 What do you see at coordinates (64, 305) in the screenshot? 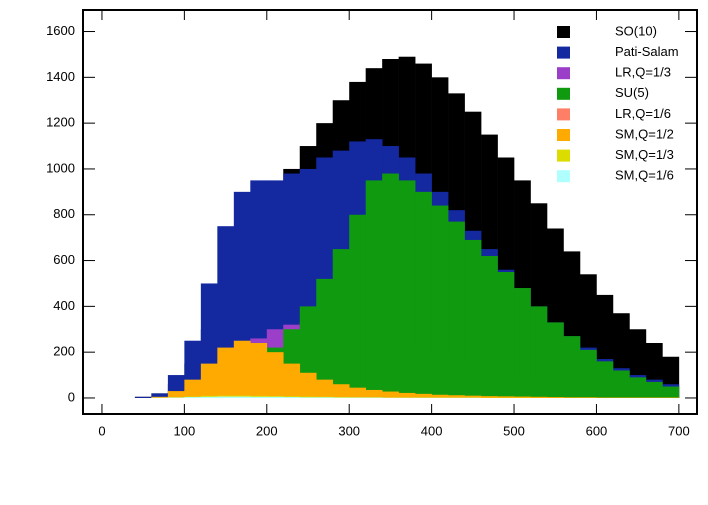
I see `y-tick-label: 400` at bounding box center [64, 305].